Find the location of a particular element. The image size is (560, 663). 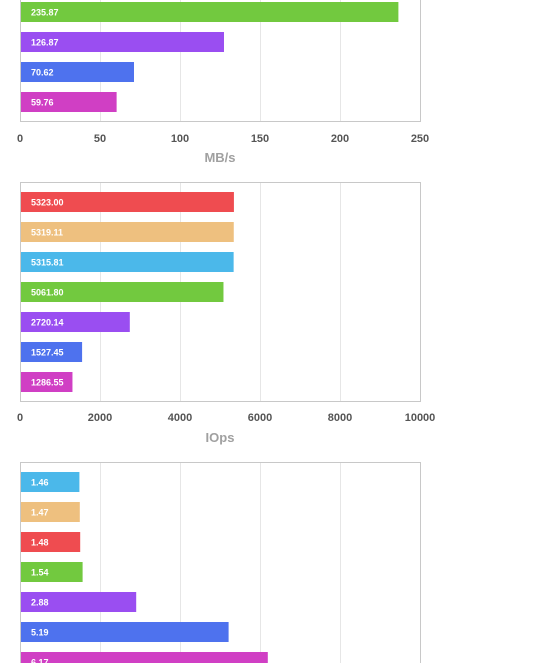

chart-2-tick-label: 2000 is located at coordinates (100, 418).